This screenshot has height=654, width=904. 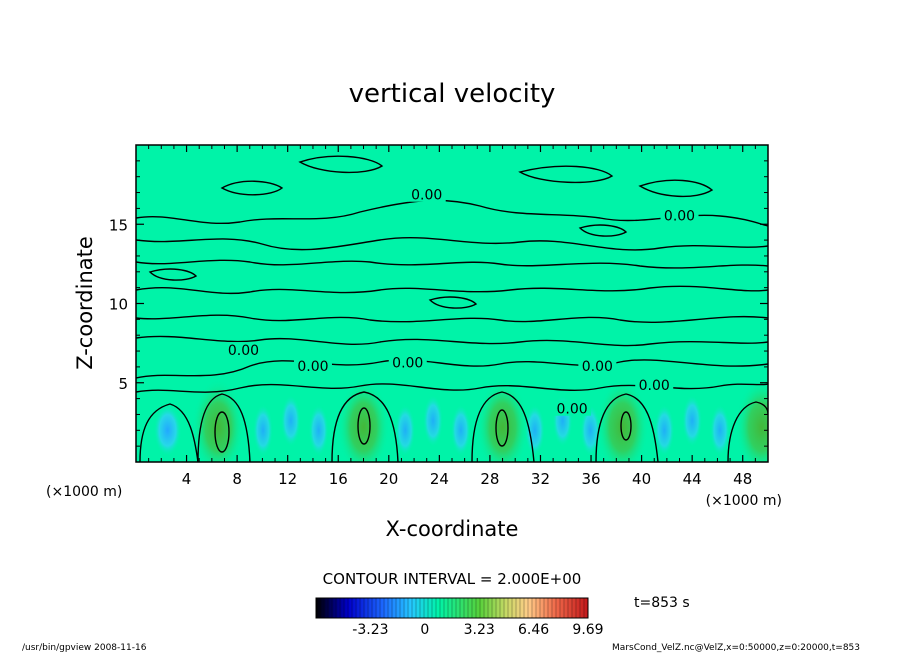 I want to click on colorbar-tick-label: 0, so click(x=424, y=630).